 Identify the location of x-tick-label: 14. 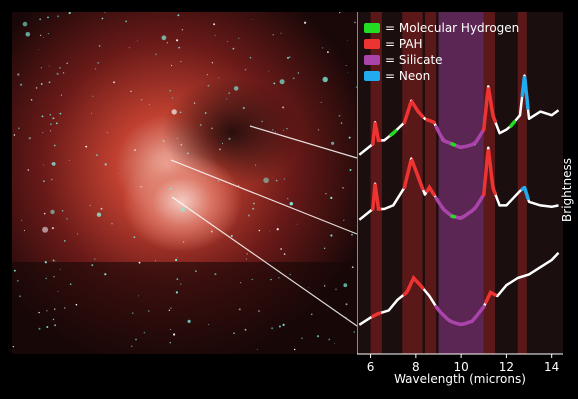
(551, 367).